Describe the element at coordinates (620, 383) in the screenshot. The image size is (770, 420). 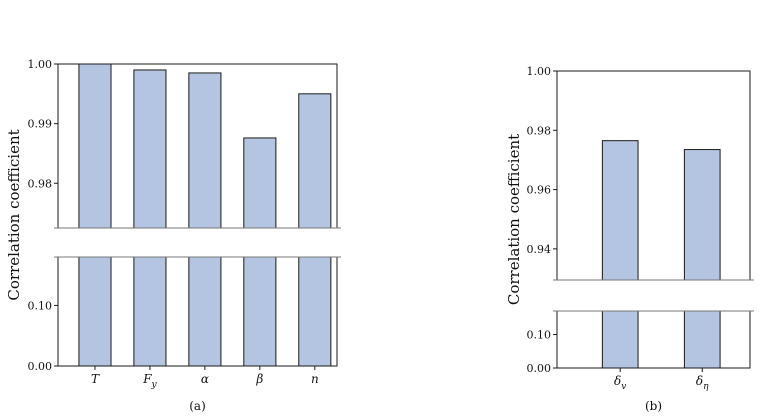
I see `category-label-2-1: δv` at that location.